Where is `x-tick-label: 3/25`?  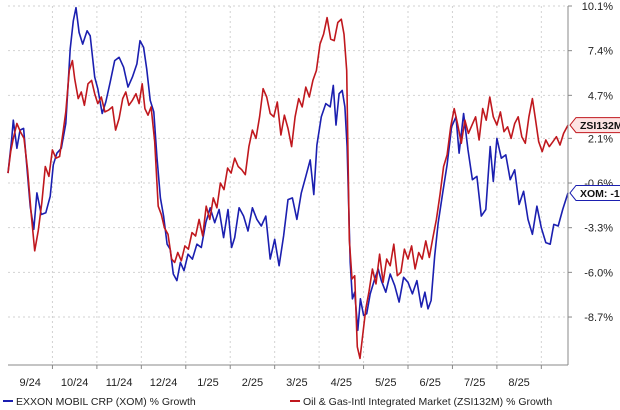 x-tick-label: 3/25 is located at coordinates (296, 383).